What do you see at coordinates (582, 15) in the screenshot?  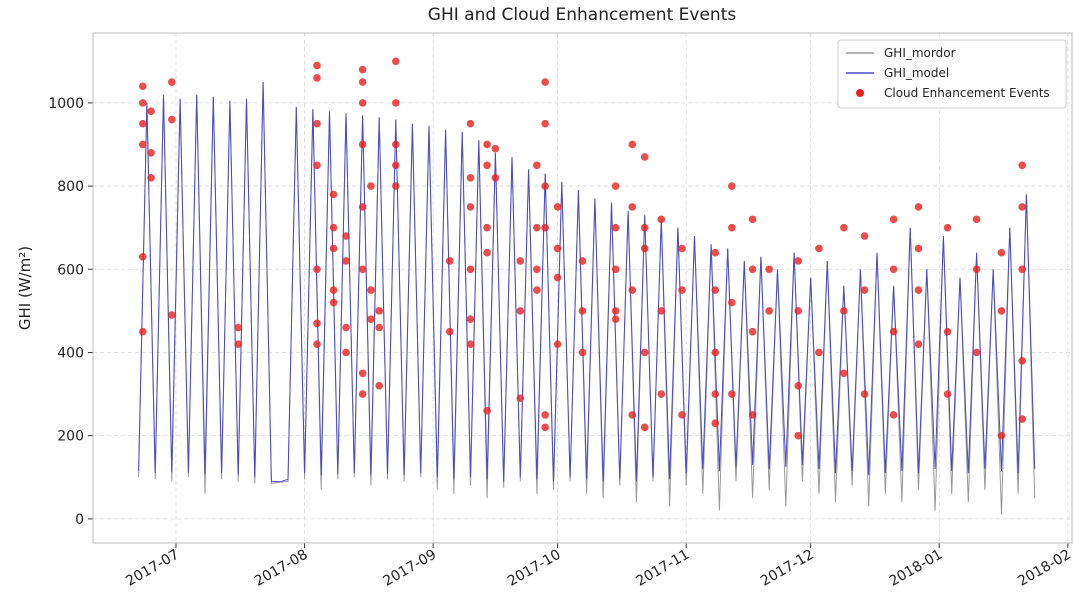 I see `chart-title: GHI and Cloud Enhancement Events` at bounding box center [582, 15].